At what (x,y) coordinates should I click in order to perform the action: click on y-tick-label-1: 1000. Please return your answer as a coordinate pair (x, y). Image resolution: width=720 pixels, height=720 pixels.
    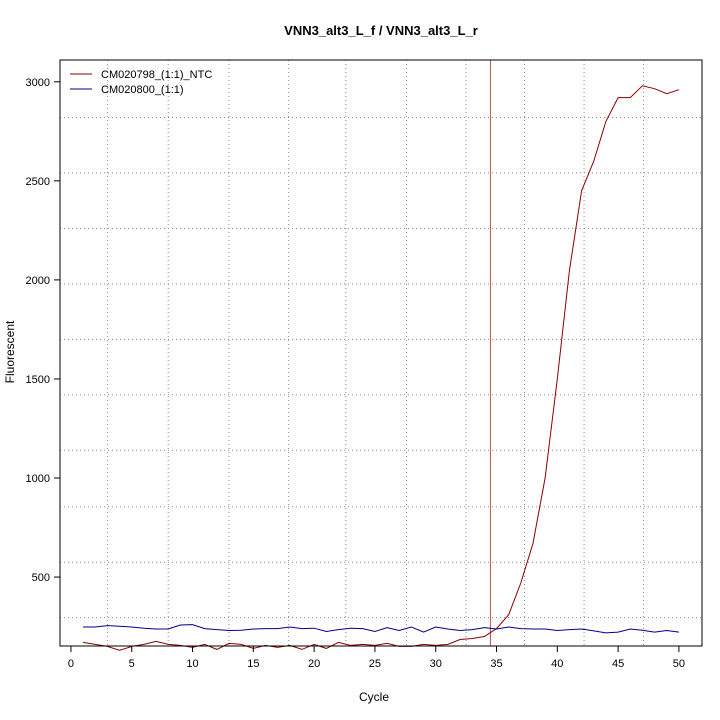
    Looking at the image, I should click on (38, 479).